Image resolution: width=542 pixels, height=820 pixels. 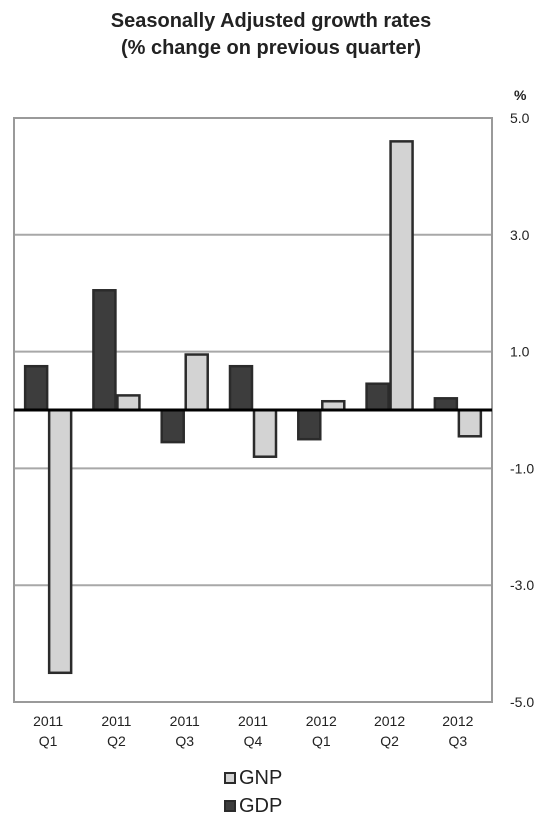 I want to click on bar-gdp-2011-q1, so click(x=36, y=388).